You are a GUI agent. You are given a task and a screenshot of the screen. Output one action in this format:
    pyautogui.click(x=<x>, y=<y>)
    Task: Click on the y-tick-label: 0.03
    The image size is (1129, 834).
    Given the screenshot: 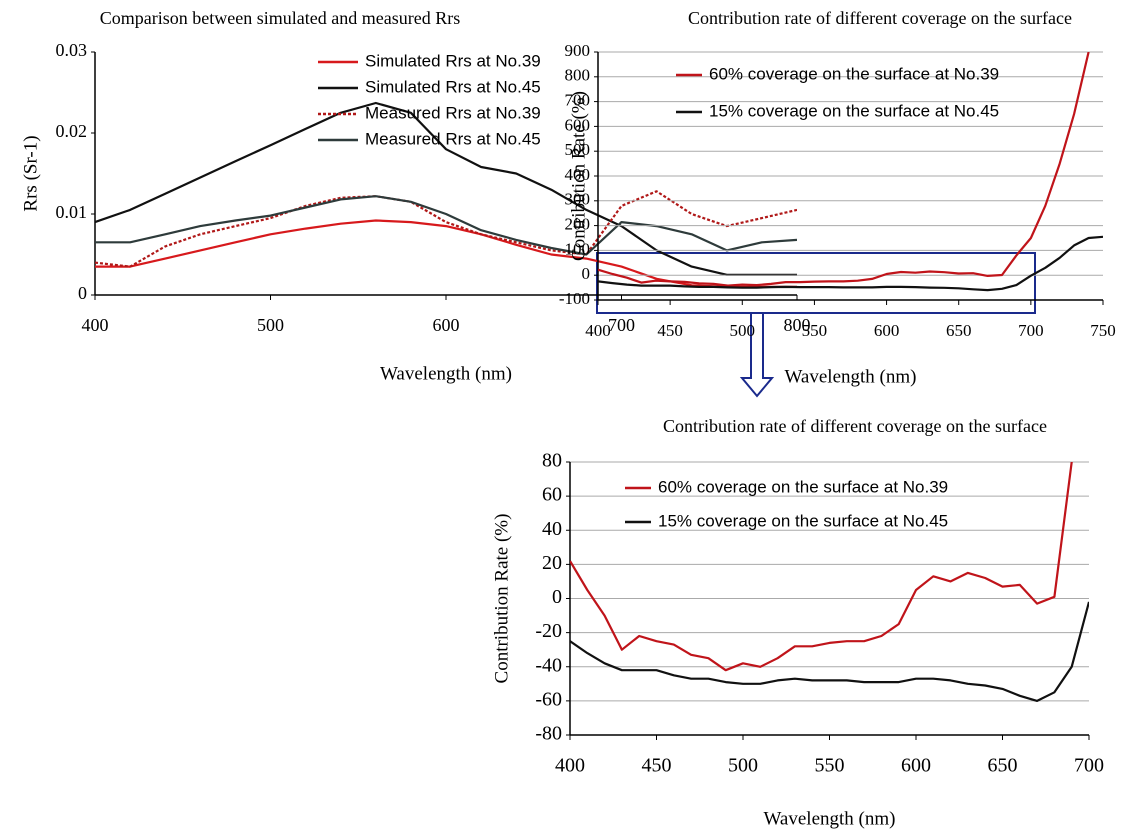 What is the action you would take?
    pyautogui.click(x=72, y=50)
    